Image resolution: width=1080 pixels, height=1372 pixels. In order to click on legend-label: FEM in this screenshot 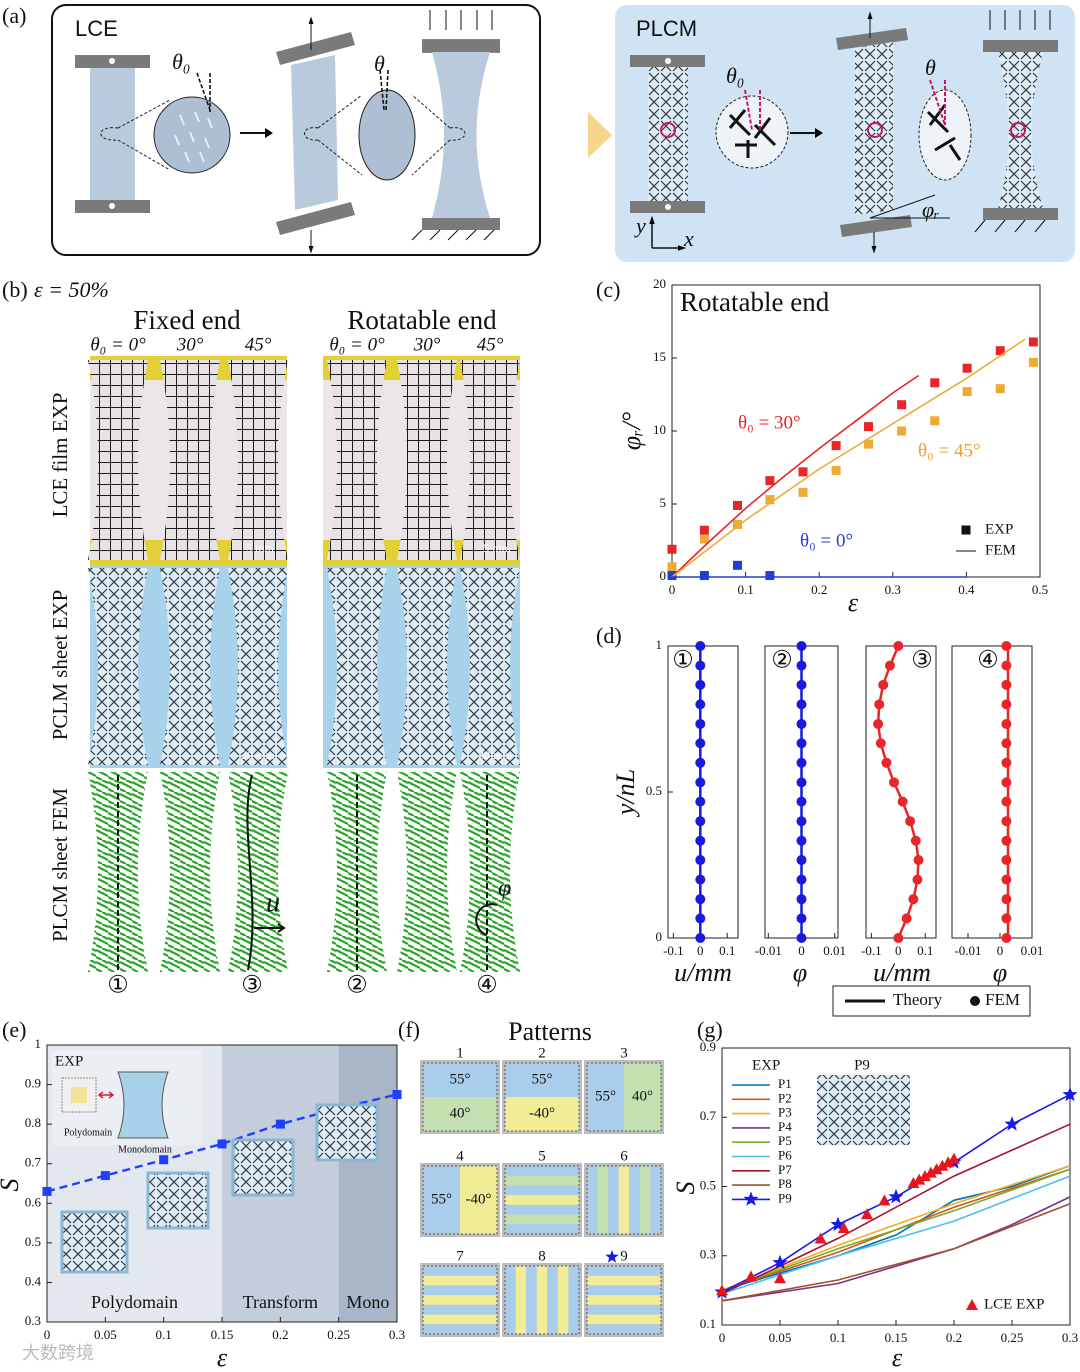, I will do `click(1002, 999)`.